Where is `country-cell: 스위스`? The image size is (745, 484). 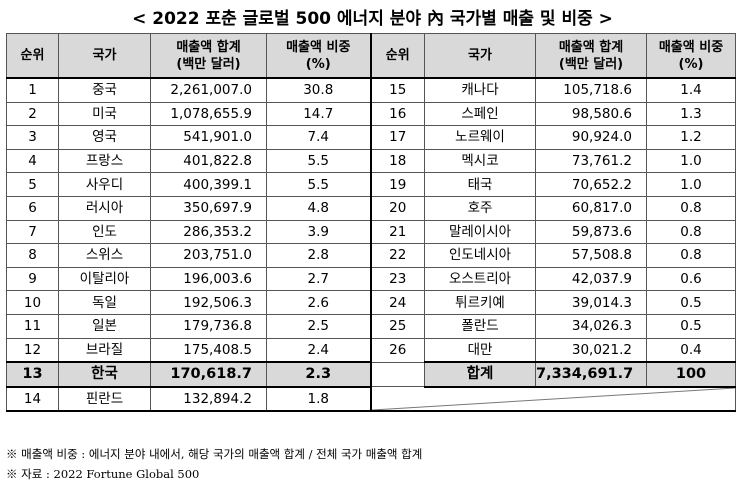 country-cell: 스위스 is located at coordinates (104, 255).